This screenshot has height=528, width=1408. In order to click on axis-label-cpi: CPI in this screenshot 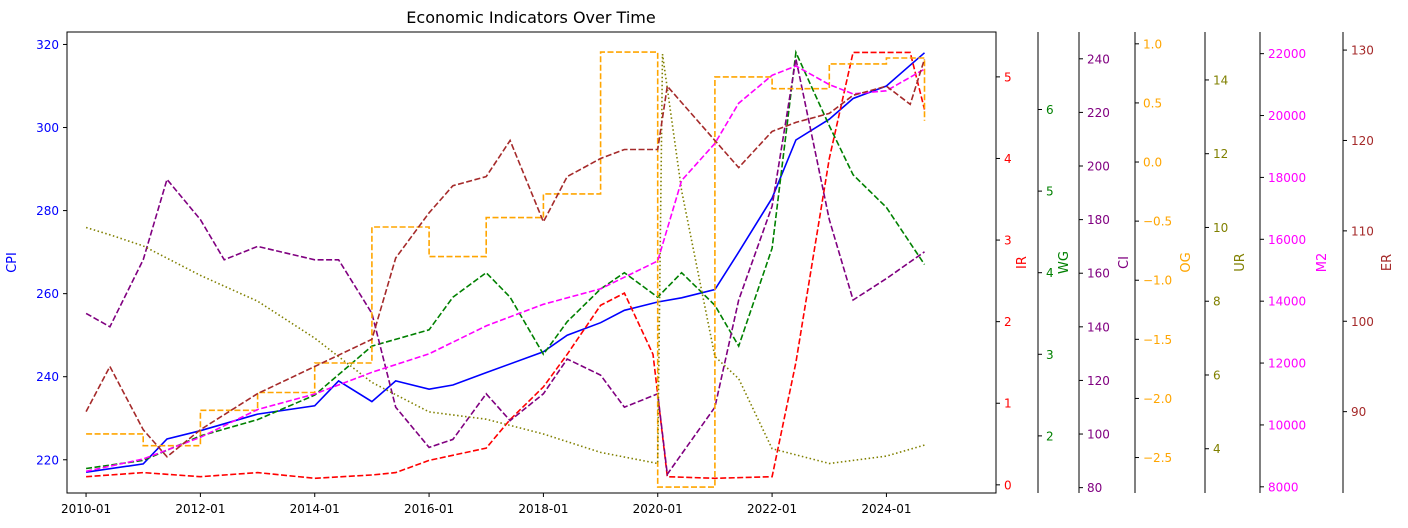, I will do `click(12, 262)`.